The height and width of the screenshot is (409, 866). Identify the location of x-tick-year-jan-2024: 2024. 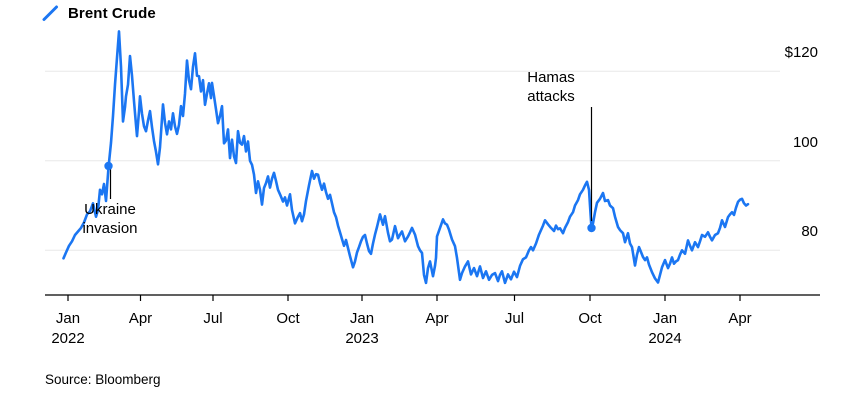
(665, 338).